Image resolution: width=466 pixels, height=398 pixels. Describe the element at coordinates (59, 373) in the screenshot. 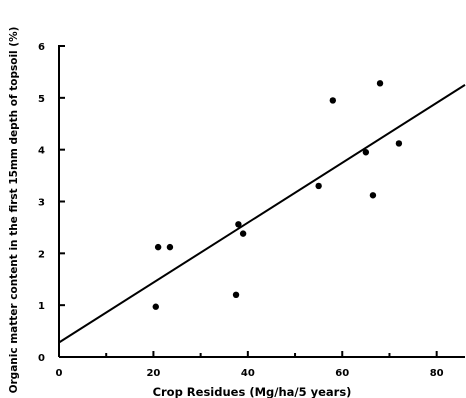

I see `x-tick-label: 0` at that location.